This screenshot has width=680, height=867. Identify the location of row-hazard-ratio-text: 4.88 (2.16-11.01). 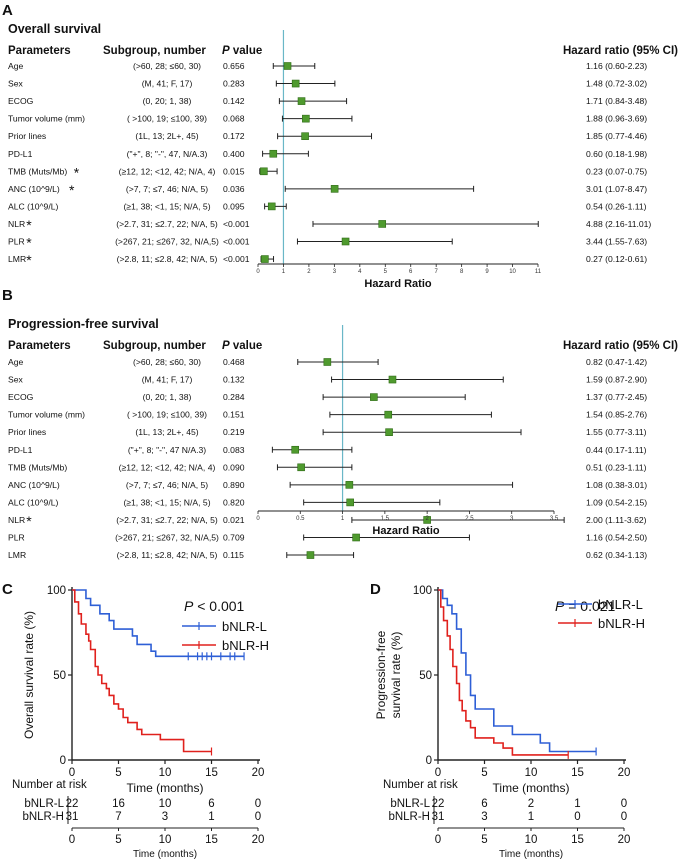
(618, 224).